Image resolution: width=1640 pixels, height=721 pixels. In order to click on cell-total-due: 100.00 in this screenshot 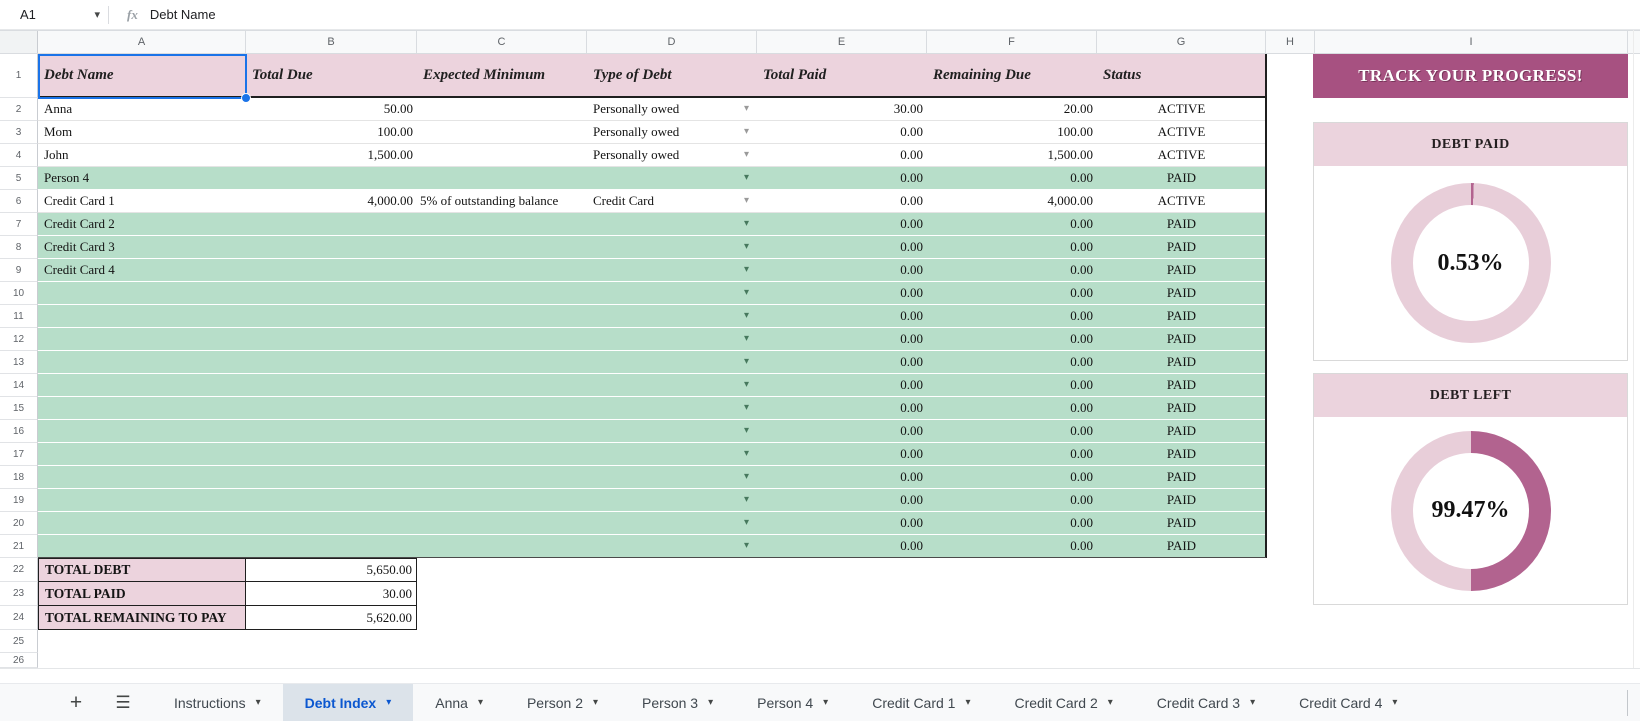, I will do `click(395, 131)`.